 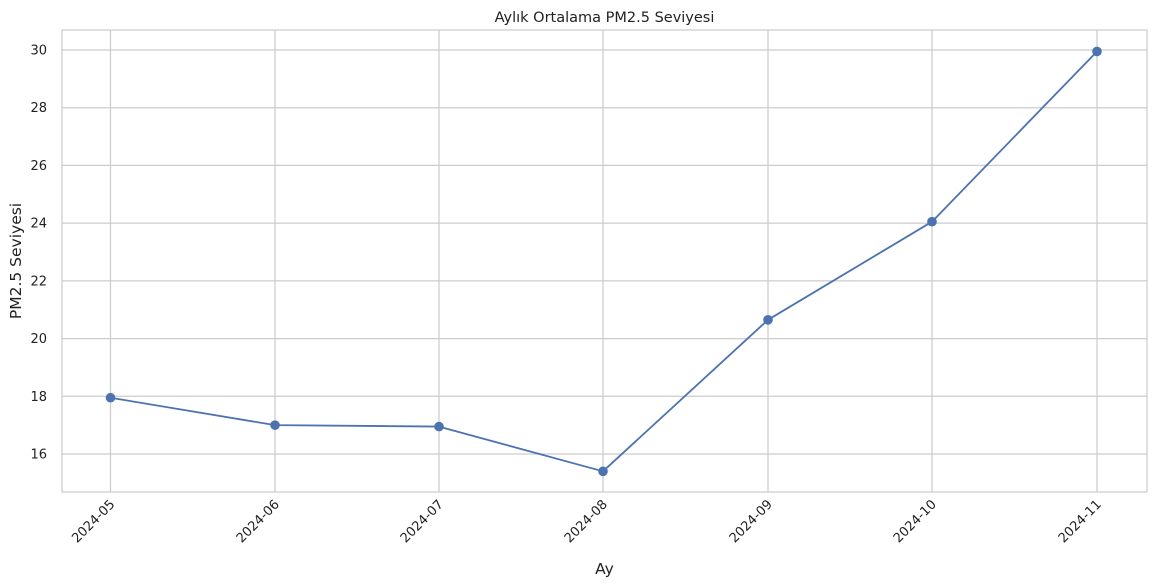 What do you see at coordinates (38, 455) in the screenshot?
I see `y-tick-label: 16` at bounding box center [38, 455].